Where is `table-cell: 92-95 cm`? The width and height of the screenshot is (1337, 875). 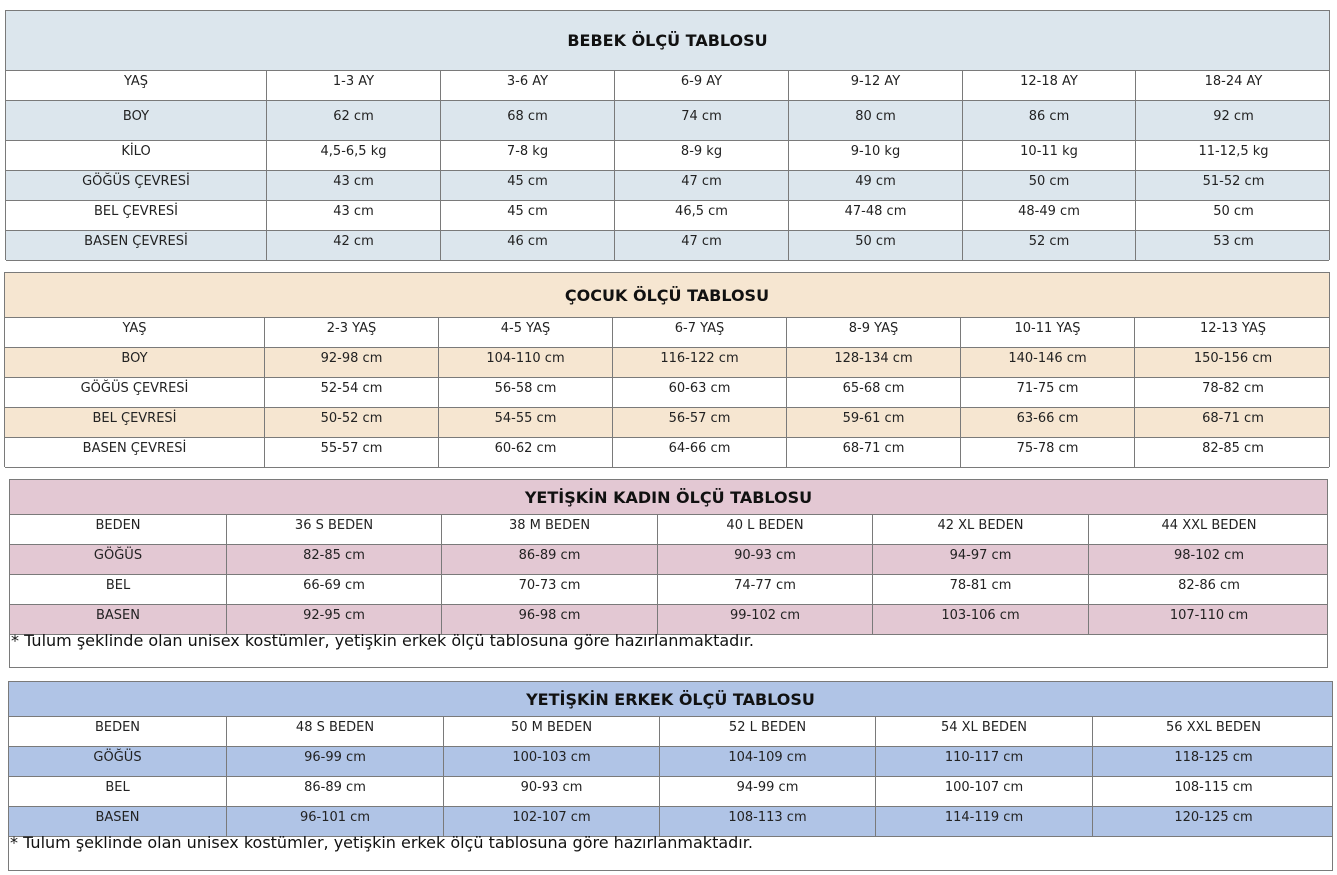
table-cell: 92-95 cm is located at coordinates (334, 619).